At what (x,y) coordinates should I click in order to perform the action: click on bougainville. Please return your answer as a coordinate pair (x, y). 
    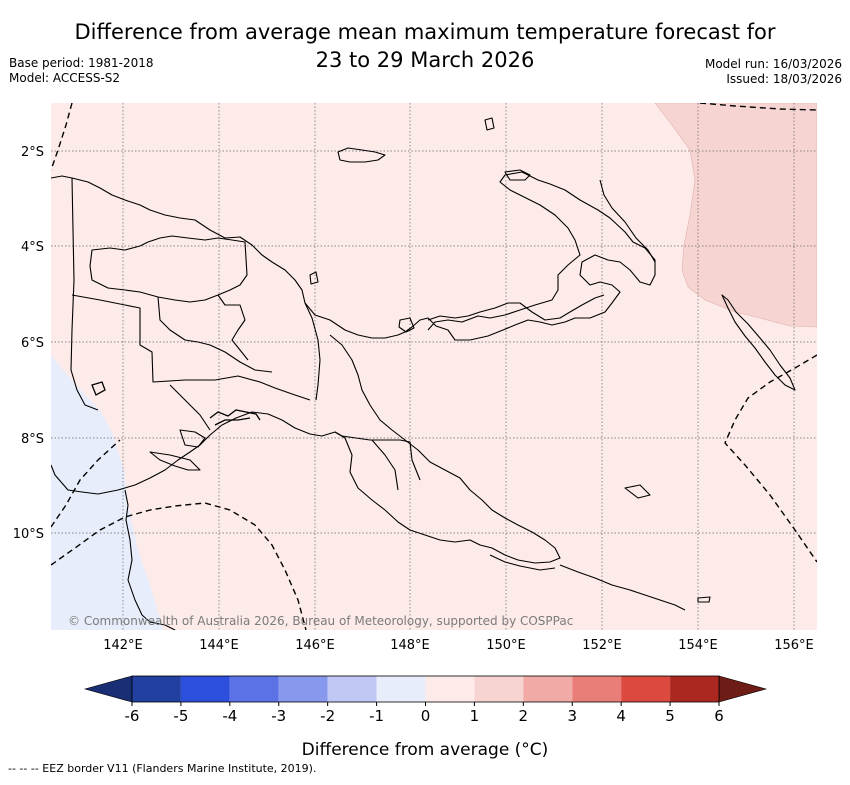
    Looking at the image, I should click on (758, 342).